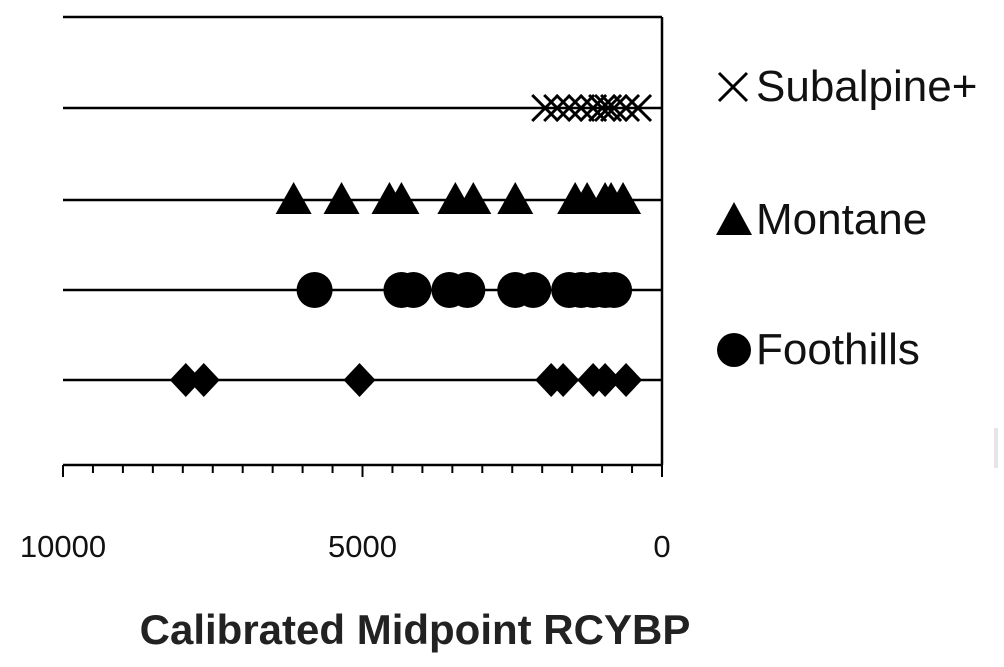 Image resolution: width=1004 pixels, height=667 pixels. Describe the element at coordinates (661, 546) in the screenshot. I see `x-tick-label: 0` at that location.